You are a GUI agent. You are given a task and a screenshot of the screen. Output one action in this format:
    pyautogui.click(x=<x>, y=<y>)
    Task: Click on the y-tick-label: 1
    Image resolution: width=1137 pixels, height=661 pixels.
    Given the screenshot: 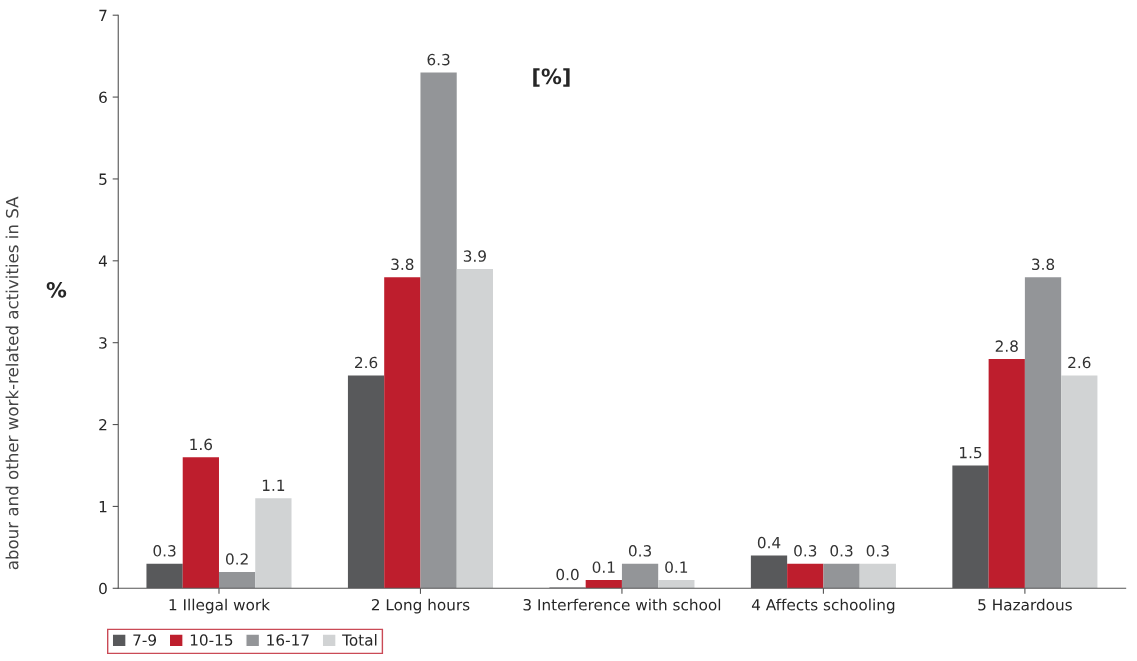 What is the action you would take?
    pyautogui.click(x=103, y=507)
    